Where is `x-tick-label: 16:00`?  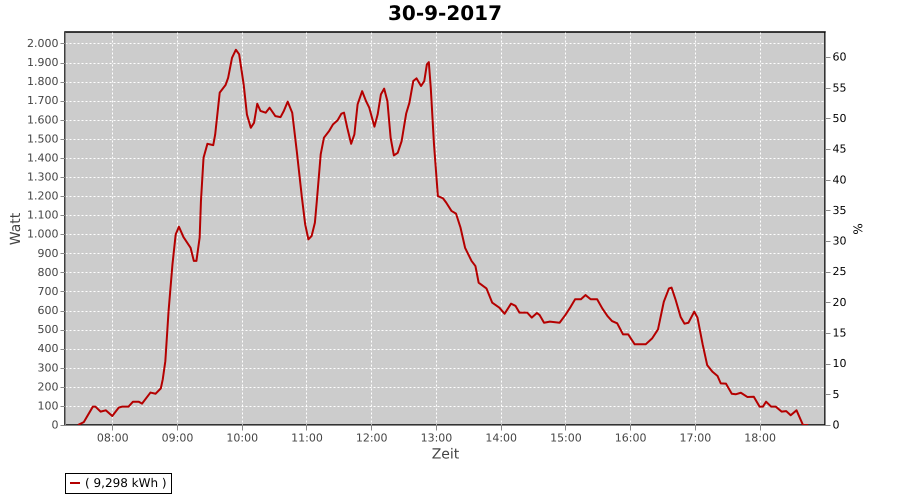
x-tick-label: 16:00 is located at coordinates (630, 438).